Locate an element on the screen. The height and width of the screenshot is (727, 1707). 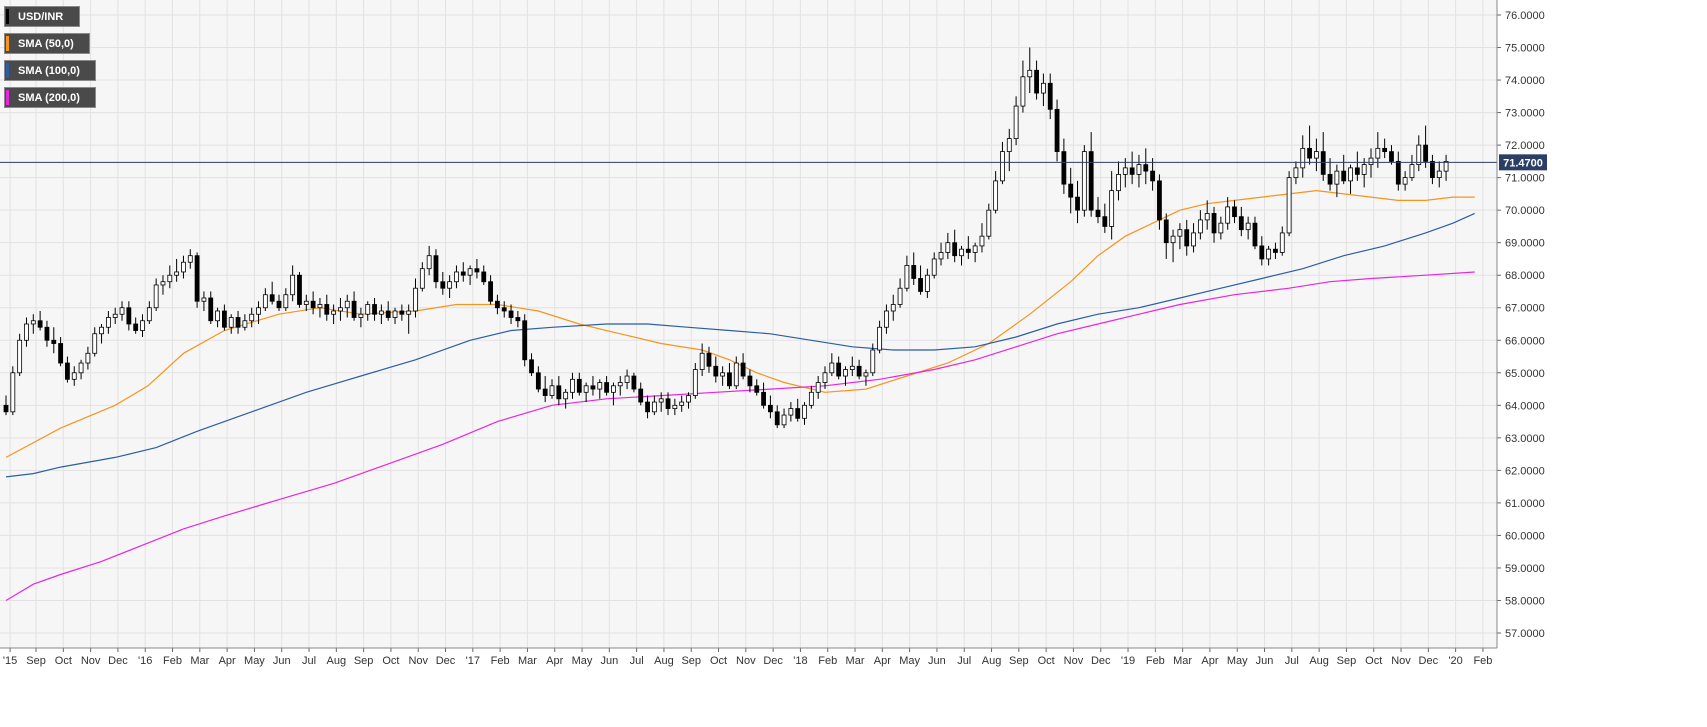
y-tick-label: 67.0000 is located at coordinates (1525, 309).